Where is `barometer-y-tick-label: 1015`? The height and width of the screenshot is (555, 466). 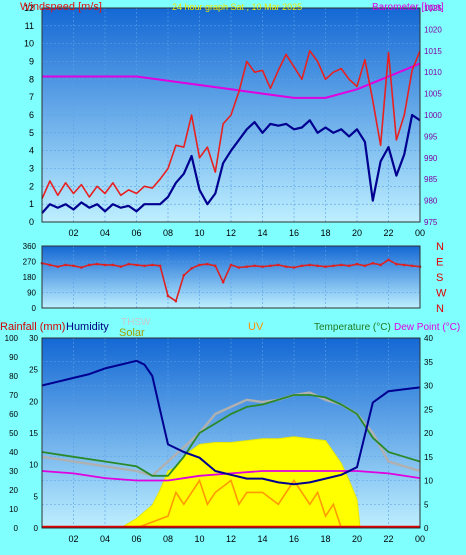
barometer-y-tick-label: 1015 is located at coordinates (433, 51).